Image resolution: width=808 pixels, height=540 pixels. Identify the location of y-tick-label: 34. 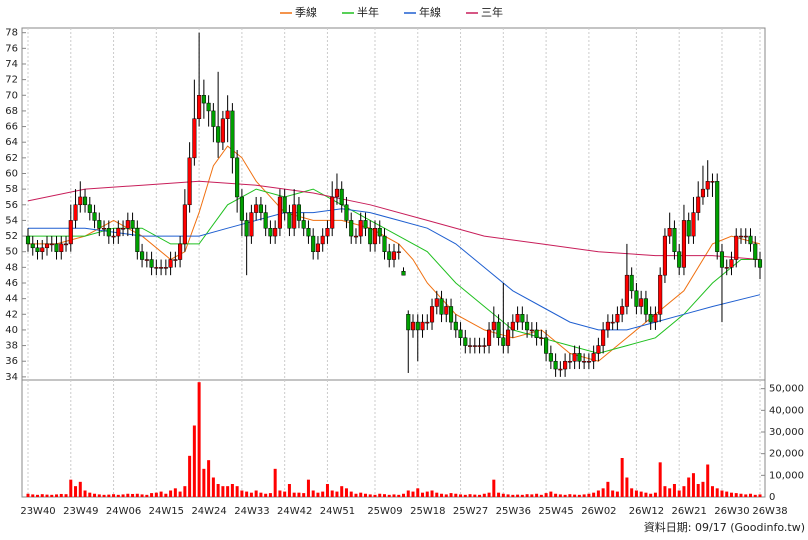
(11, 377).